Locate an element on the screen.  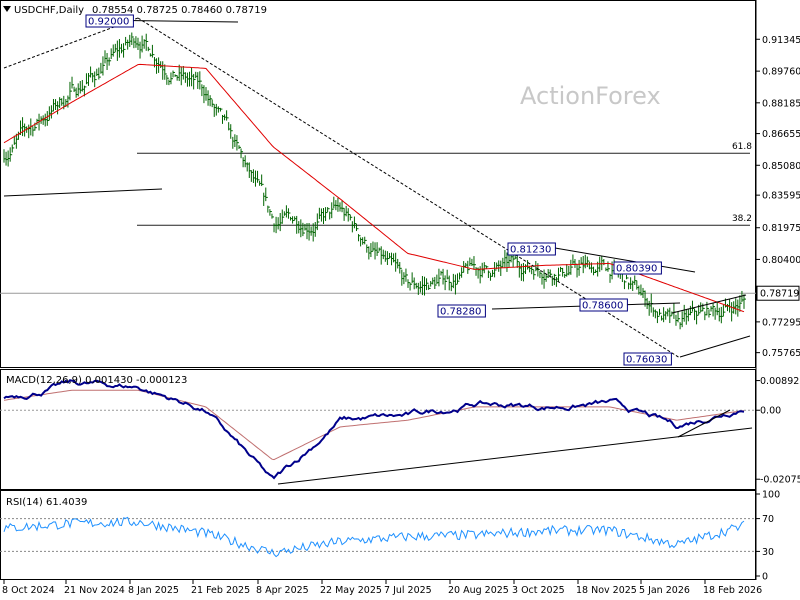
level-label: 0.78600 is located at coordinates (602, 306).